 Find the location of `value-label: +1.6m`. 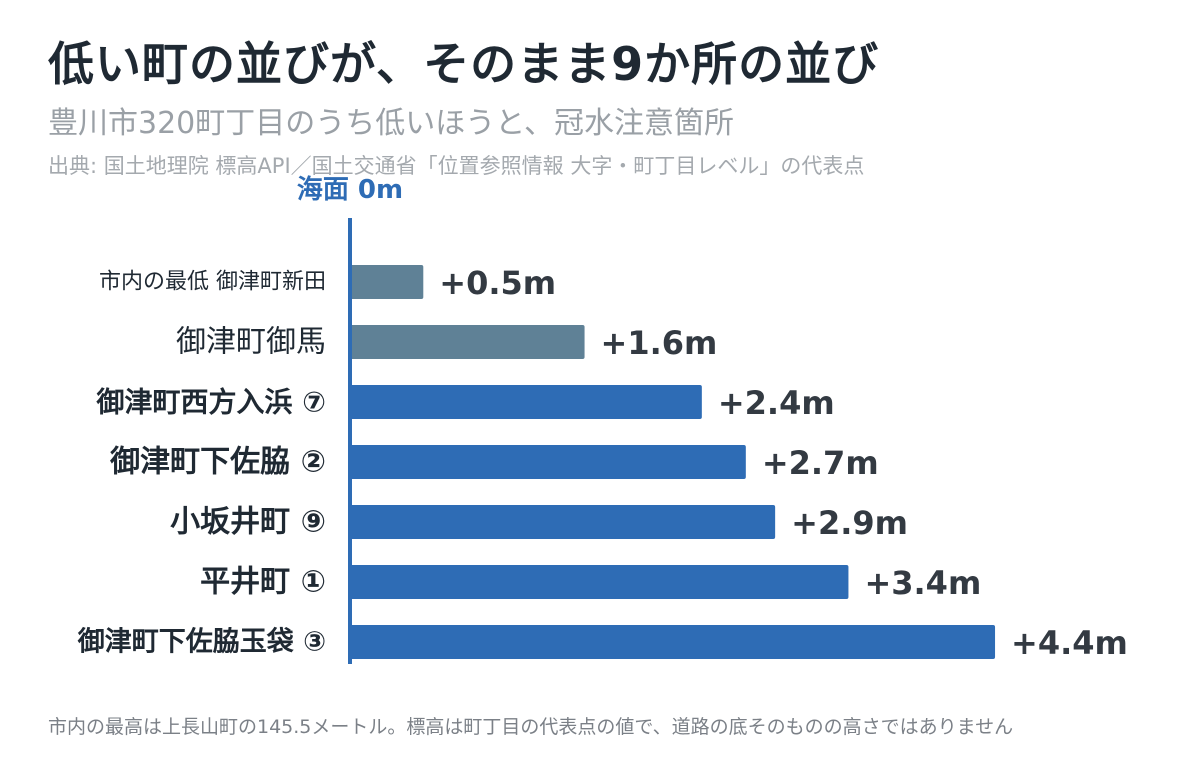

value-label: +1.6m is located at coordinates (659, 343).